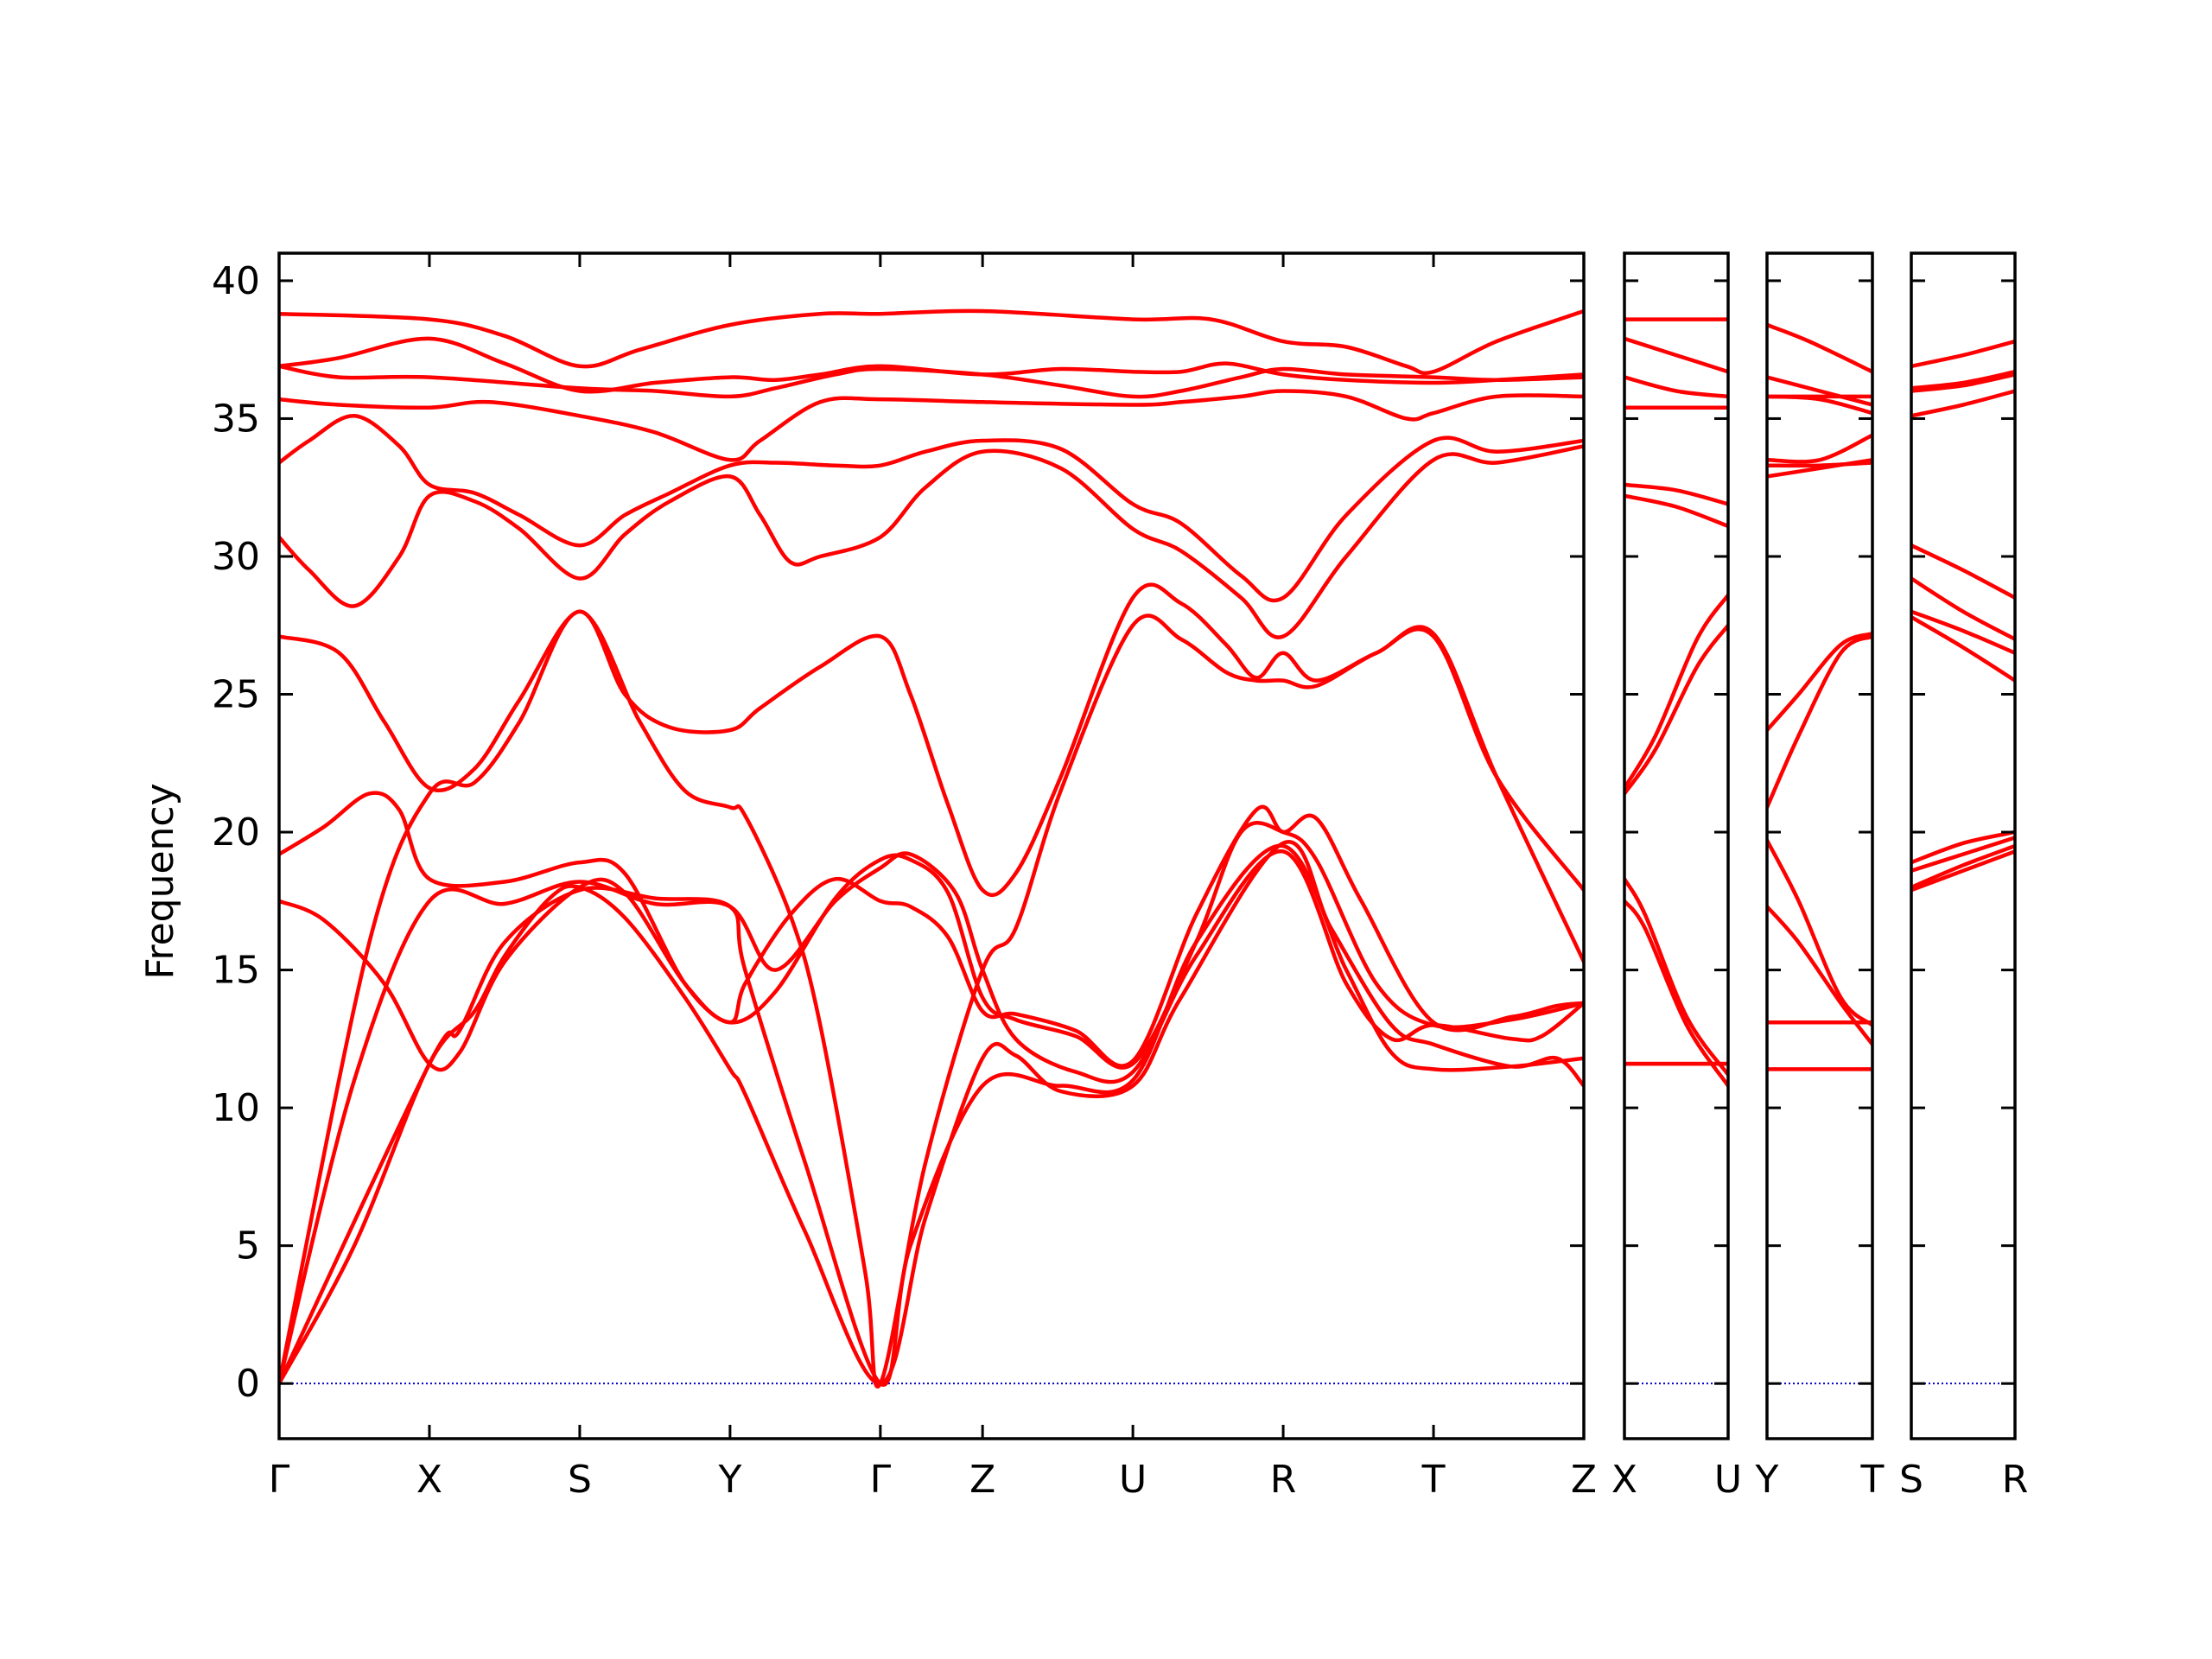  I want to click on y-tick-label: 30, so click(236, 557).